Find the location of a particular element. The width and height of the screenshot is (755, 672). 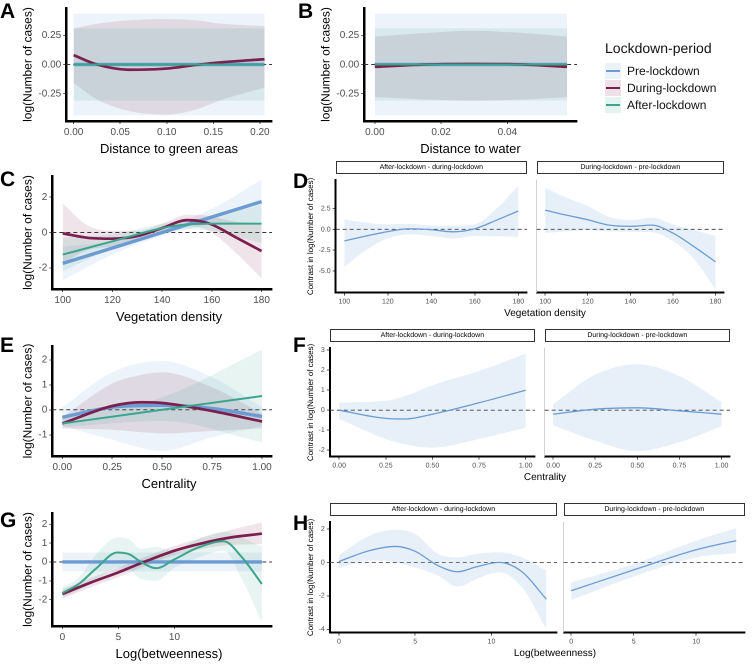

x-tick-label: 0.10 is located at coordinates (167, 132).